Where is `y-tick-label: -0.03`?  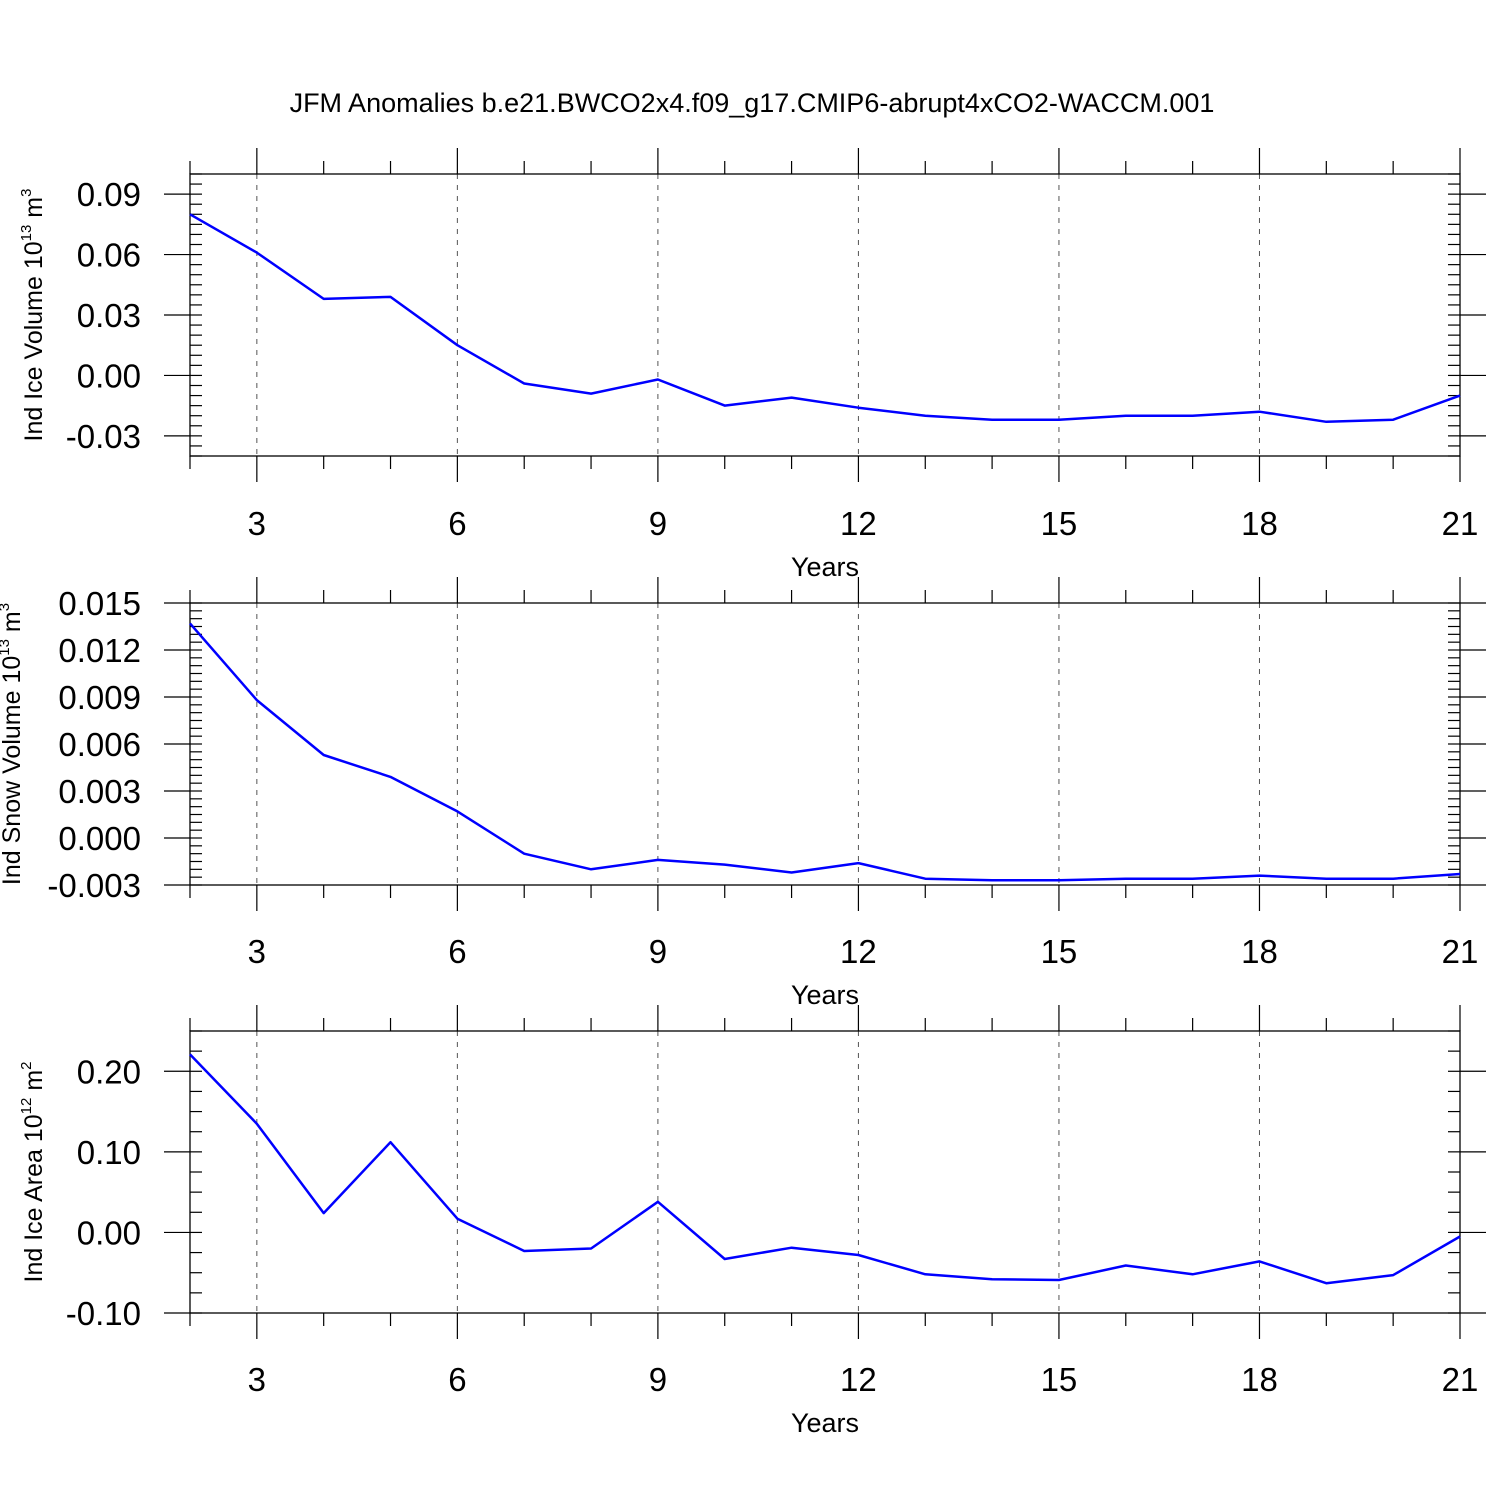
y-tick-label: -0.03 is located at coordinates (103, 436).